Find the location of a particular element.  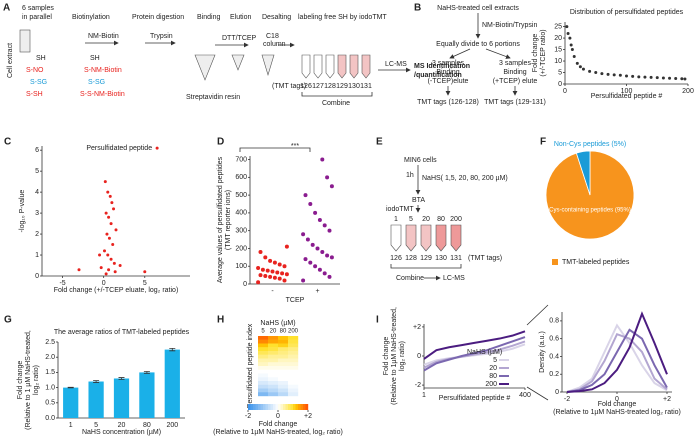

text: Combine is located at coordinates (336, 103).